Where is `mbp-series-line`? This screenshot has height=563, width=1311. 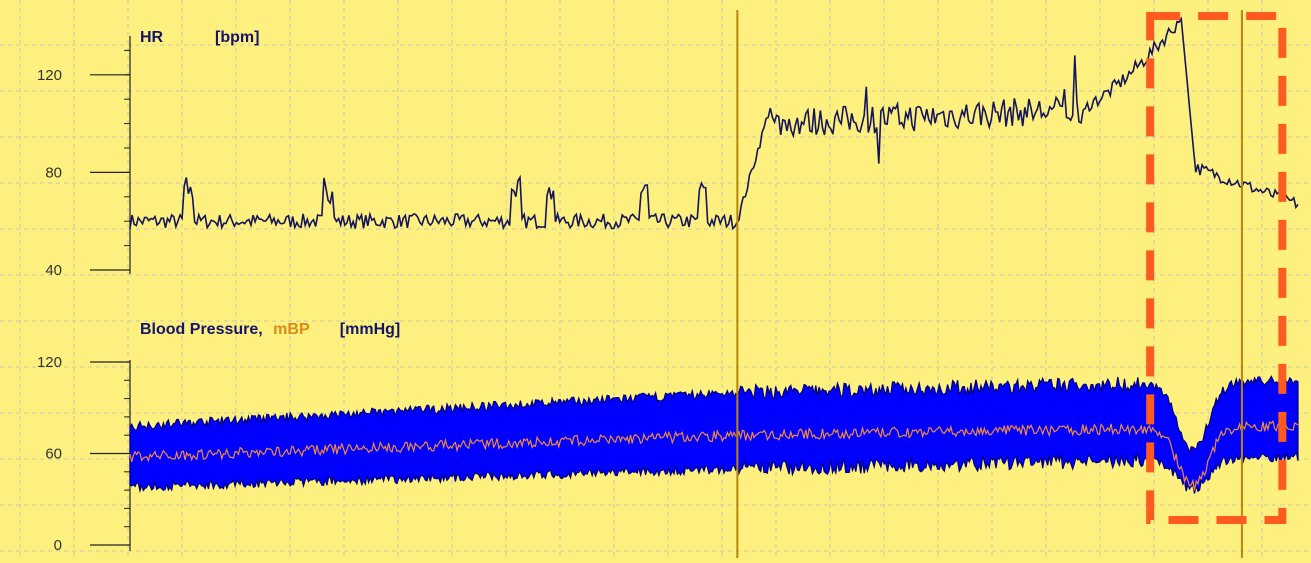
mbp-series-line is located at coordinates (714, 455).